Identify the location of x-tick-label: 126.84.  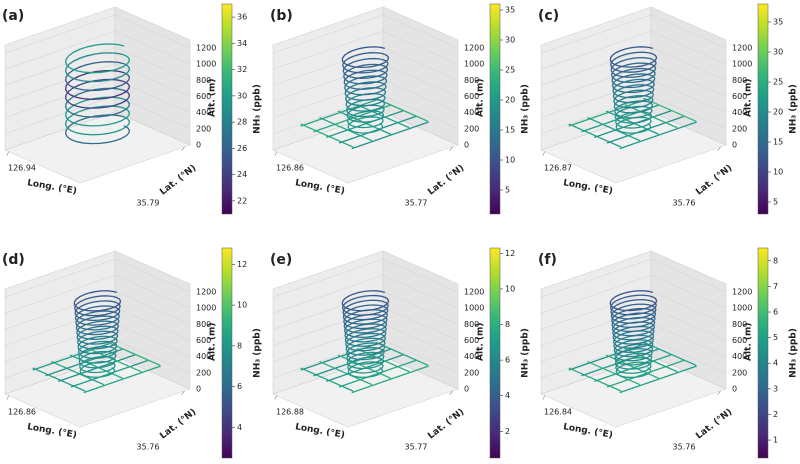
(558, 412).